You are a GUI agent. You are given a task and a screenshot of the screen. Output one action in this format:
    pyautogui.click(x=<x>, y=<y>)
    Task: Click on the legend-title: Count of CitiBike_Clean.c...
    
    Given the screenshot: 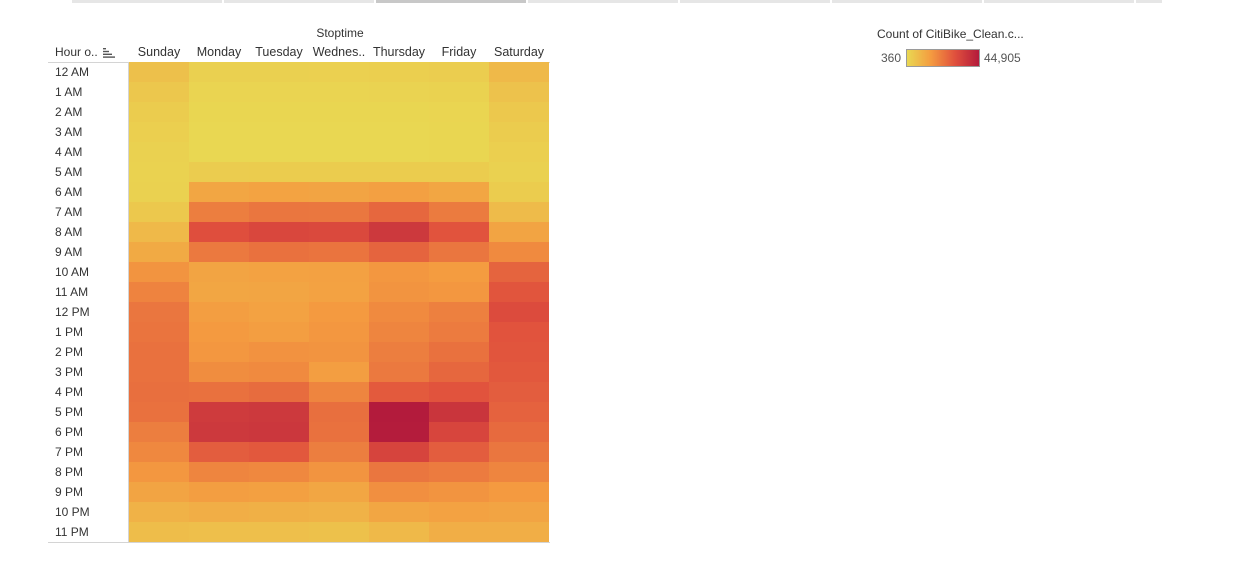 What is the action you would take?
    pyautogui.click(x=950, y=34)
    